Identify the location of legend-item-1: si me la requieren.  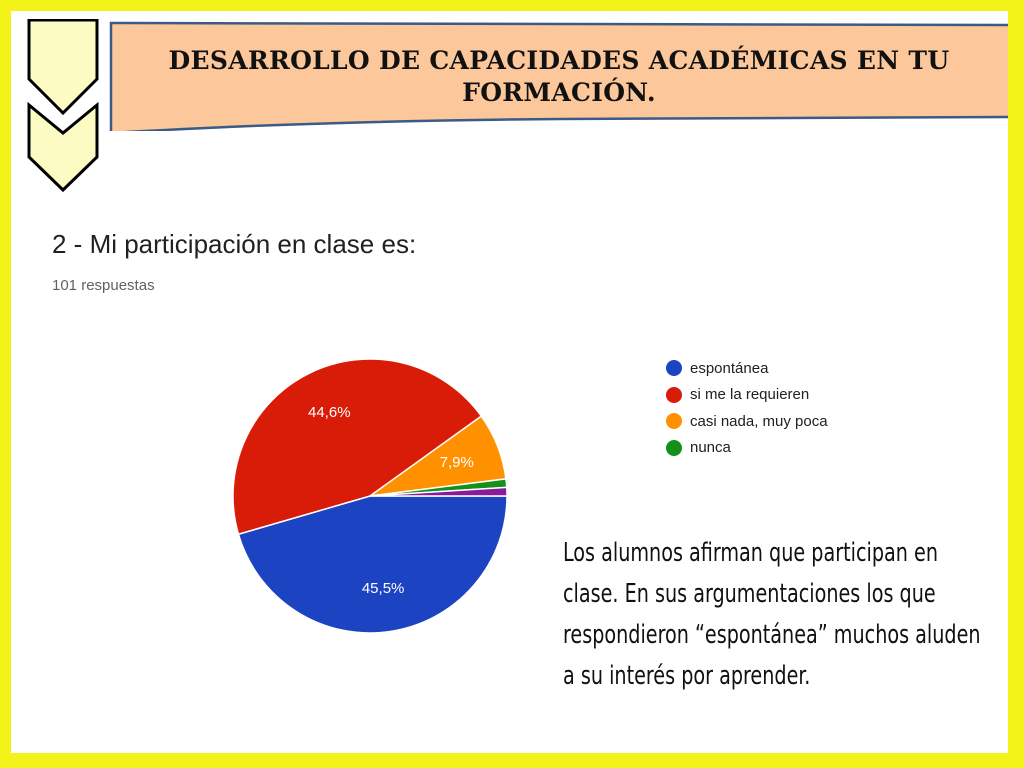
(747, 395).